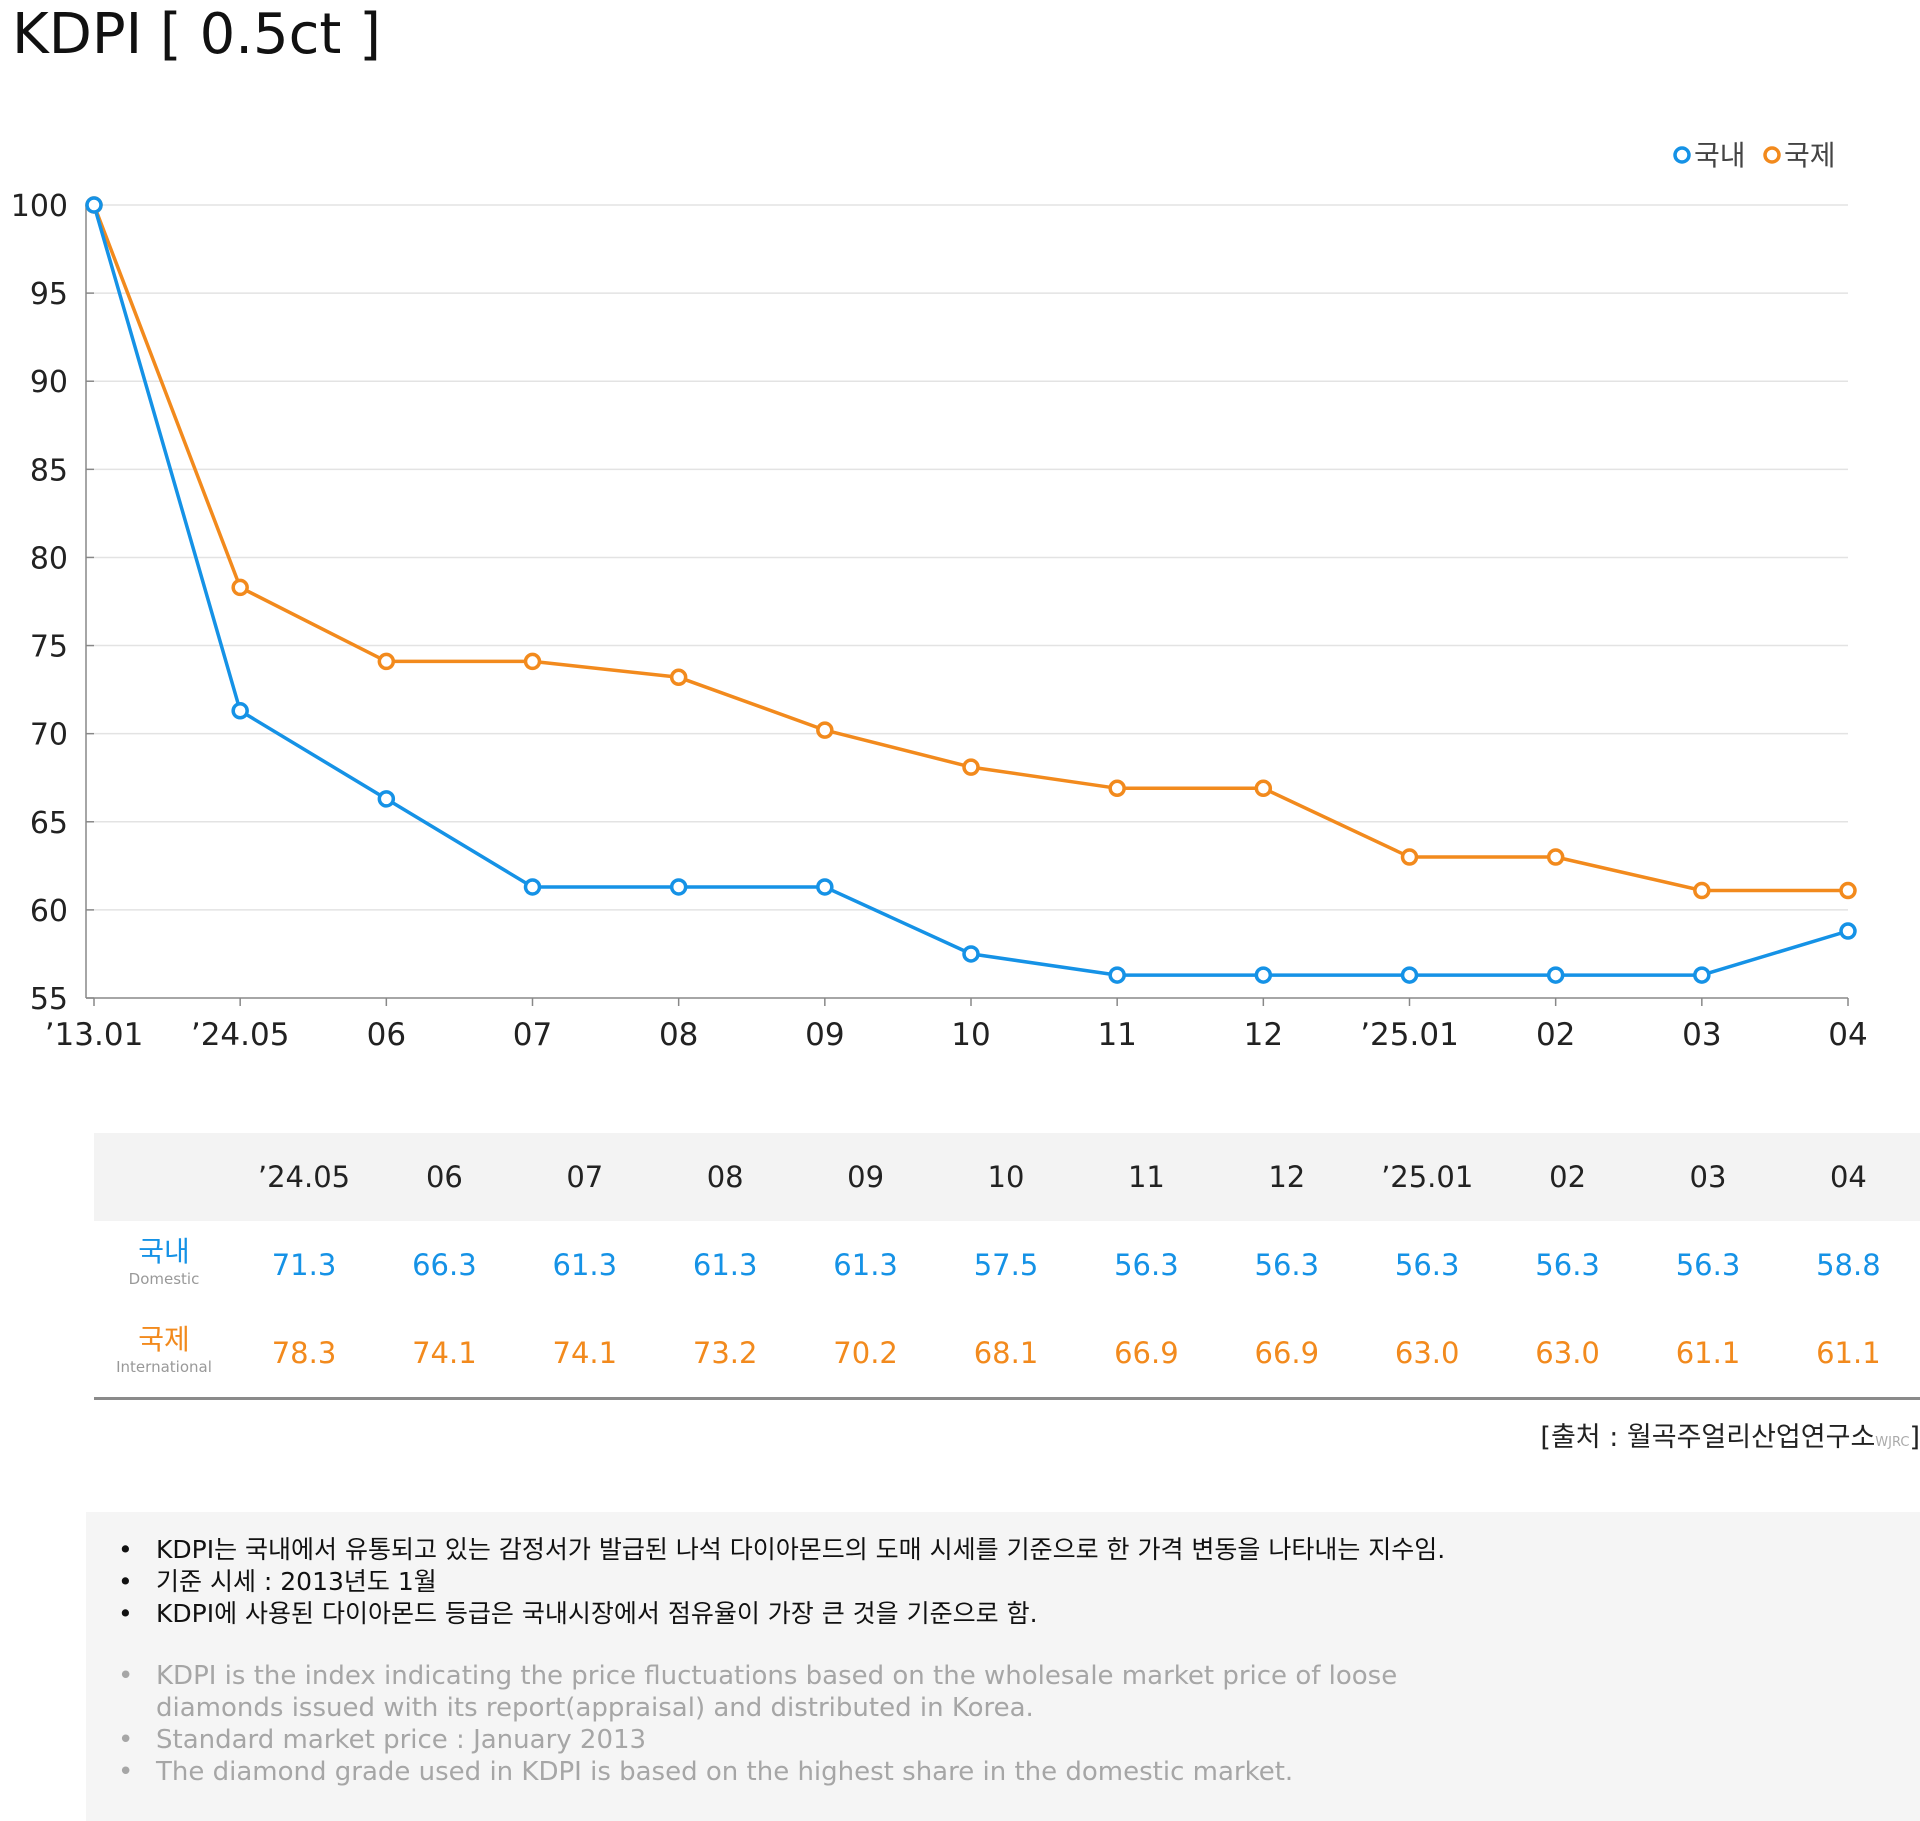  Describe the element at coordinates (49, 470) in the screenshot. I see `y-tick-label: 85` at that location.